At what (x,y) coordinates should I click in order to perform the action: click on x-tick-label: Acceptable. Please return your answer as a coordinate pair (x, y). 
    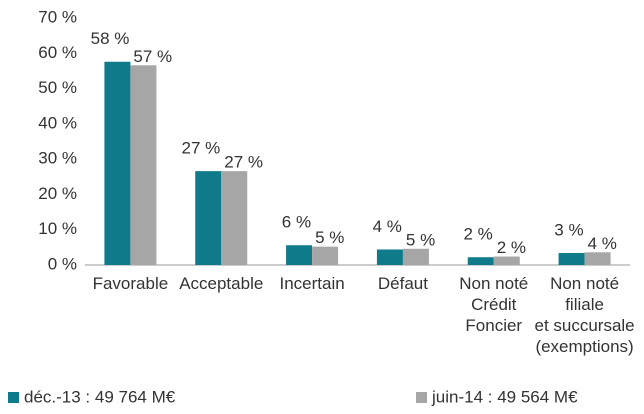
    Looking at the image, I should click on (221, 283).